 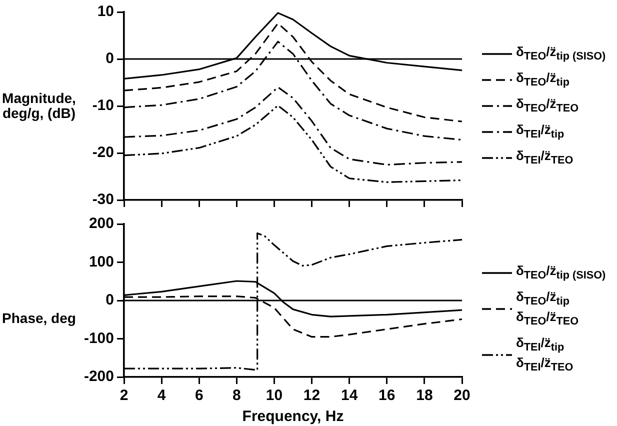 I want to click on x-tick-label: 10, so click(x=274, y=395).